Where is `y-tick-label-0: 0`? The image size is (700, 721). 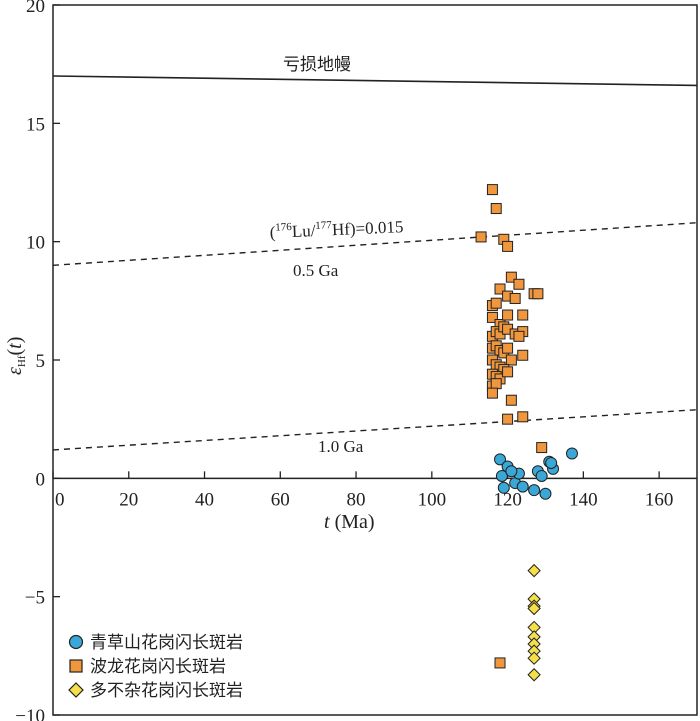 y-tick-label-0: 0 is located at coordinates (41, 479).